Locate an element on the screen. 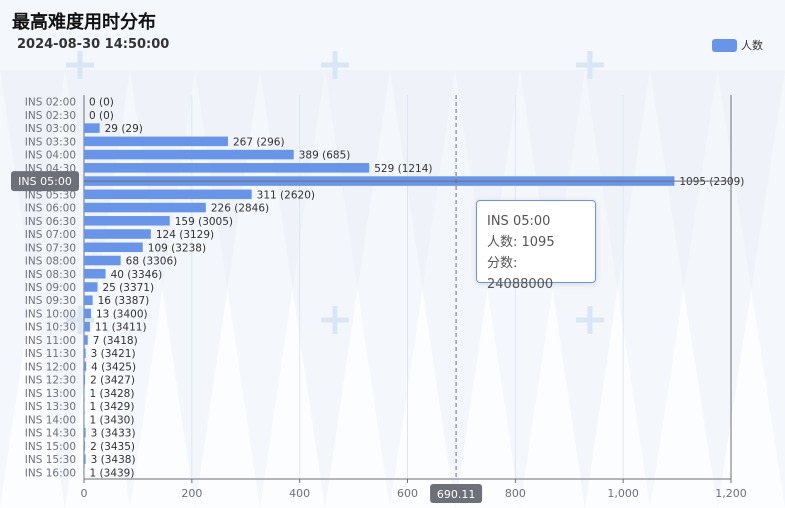  y-category-label: INS 11:00 is located at coordinates (50, 341).